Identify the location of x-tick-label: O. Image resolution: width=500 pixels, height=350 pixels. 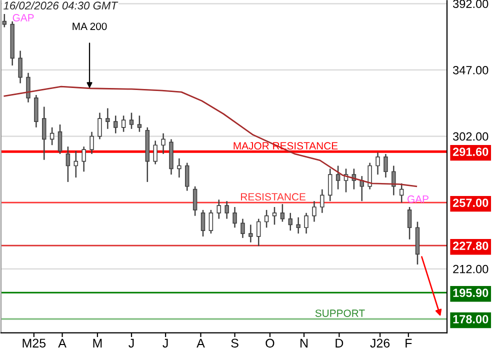
(270, 343).